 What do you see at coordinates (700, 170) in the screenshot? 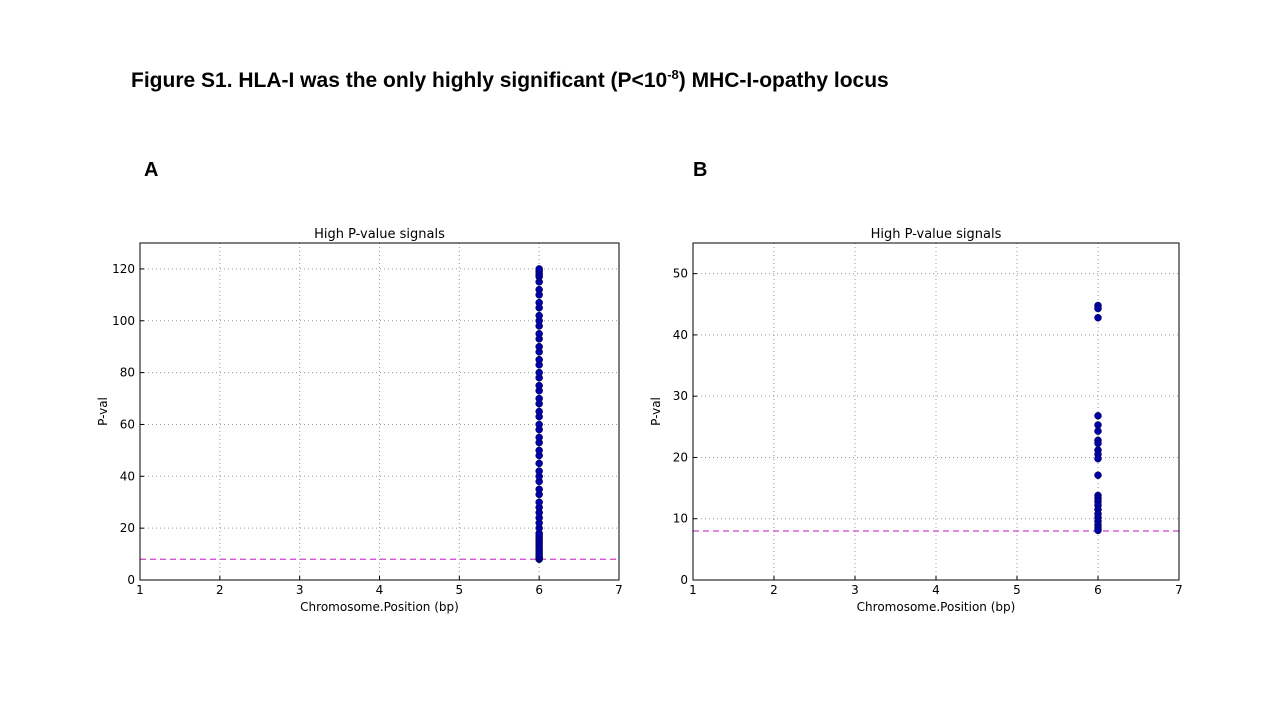
I see `panel-label: B` at bounding box center [700, 170].